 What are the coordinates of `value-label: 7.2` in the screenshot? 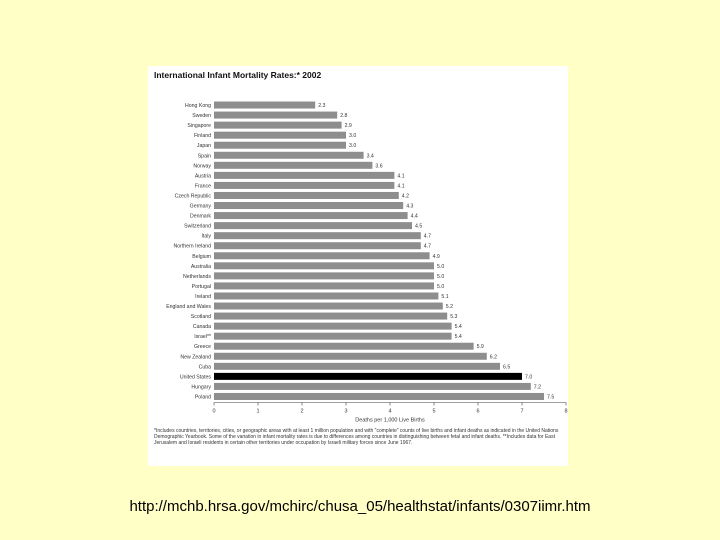 It's located at (537, 387).